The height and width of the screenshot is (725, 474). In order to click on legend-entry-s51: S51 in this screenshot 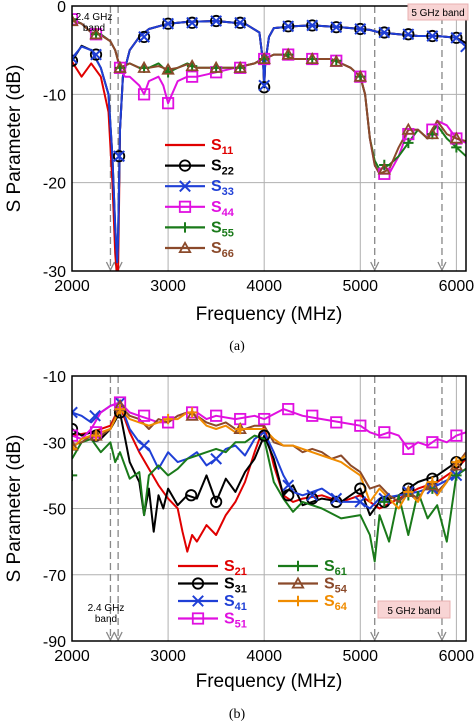, I will do `click(212, 621)`.